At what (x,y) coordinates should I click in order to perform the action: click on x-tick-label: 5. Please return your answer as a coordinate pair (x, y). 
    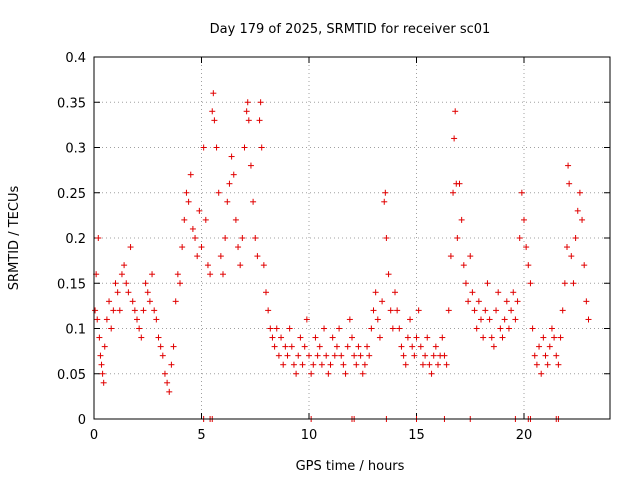
    Looking at the image, I should click on (201, 435).